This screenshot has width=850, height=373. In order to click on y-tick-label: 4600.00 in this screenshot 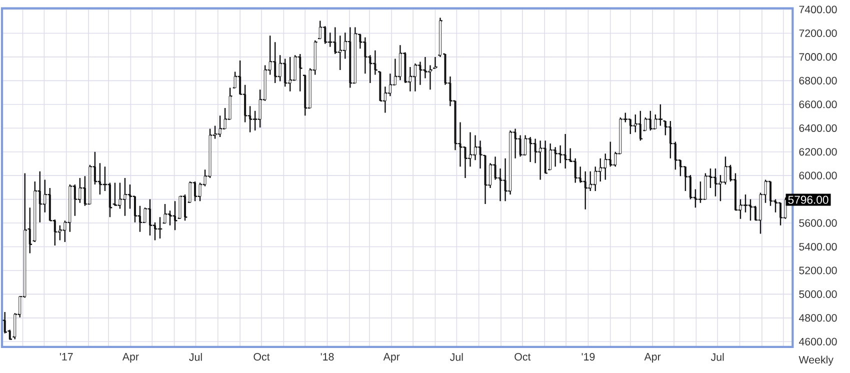, I will do `click(817, 342)`.